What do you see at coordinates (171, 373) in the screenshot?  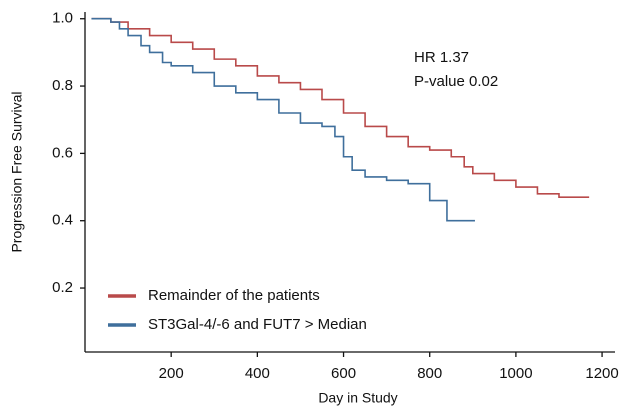 I see `x-tick-label: 200` at bounding box center [171, 373].